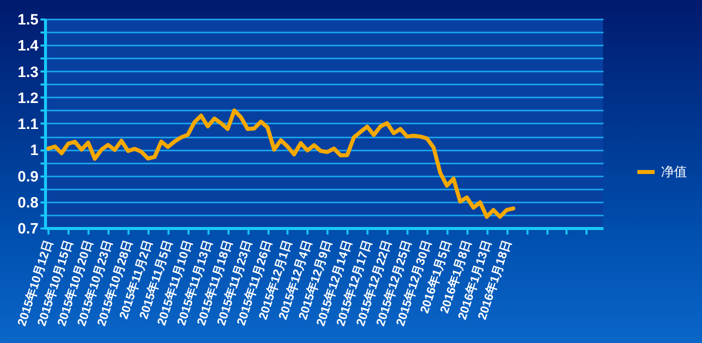 The height and width of the screenshot is (343, 702). What do you see at coordinates (29, 46) in the screenshot?
I see `y-tick-label: 1.4` at bounding box center [29, 46].